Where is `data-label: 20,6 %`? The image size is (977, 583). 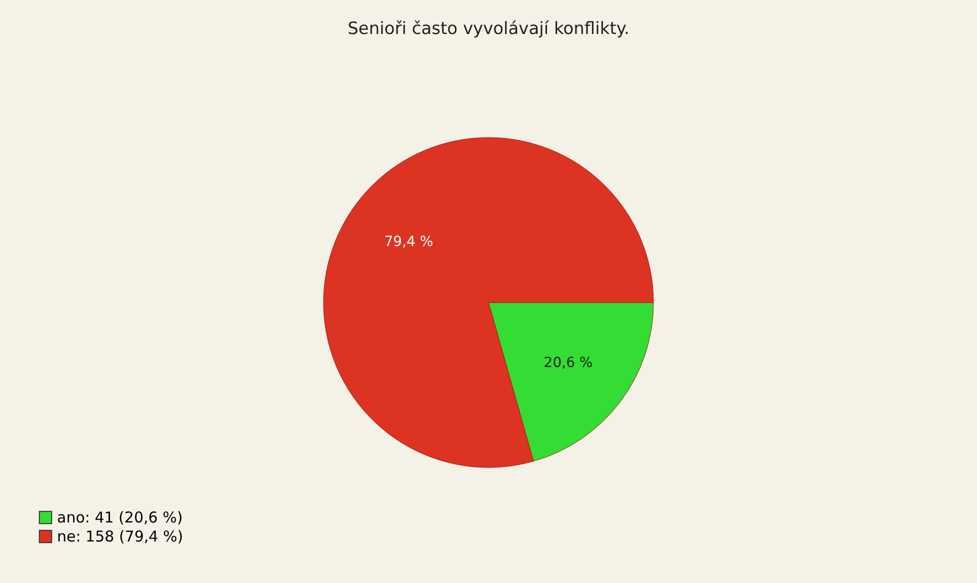
data-label: 20,6 % is located at coordinates (568, 362).